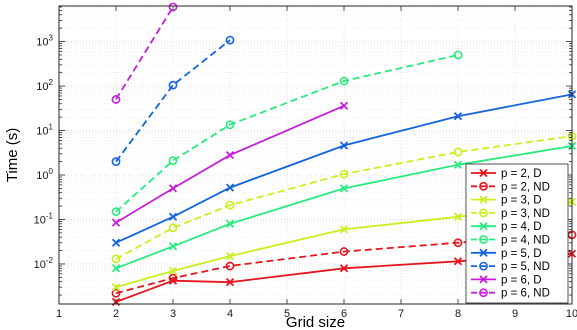 The width and height of the screenshot is (577, 330). Describe the element at coordinates (59, 314) in the screenshot. I see `x-tick-label: 1` at that location.